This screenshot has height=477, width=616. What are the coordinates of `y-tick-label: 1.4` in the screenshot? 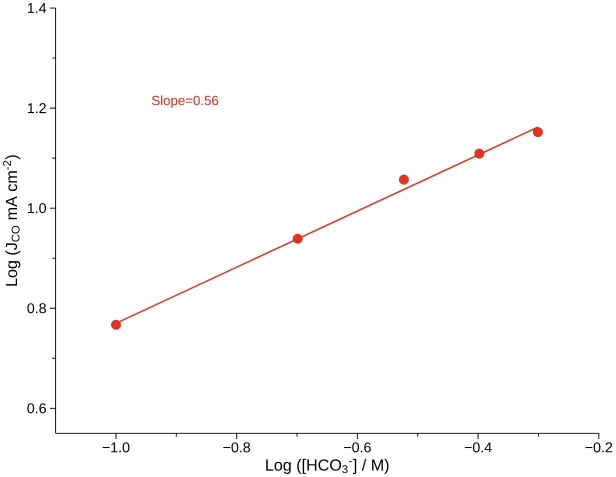 It's located at (37, 8).